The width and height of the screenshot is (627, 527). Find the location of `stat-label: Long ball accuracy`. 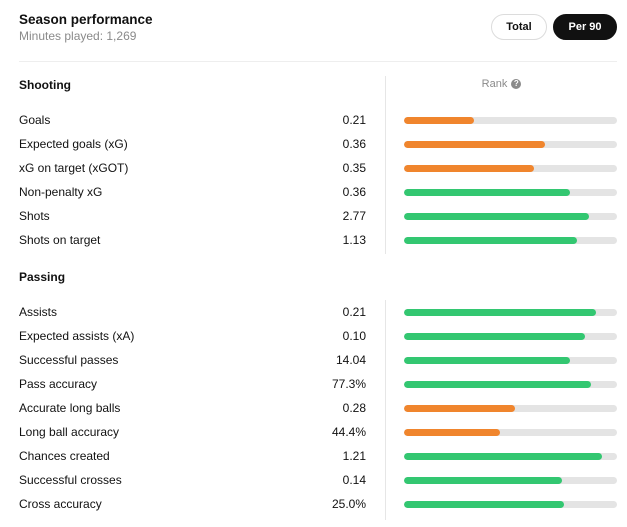

stat-label: Long ball accuracy is located at coordinates (69, 432).